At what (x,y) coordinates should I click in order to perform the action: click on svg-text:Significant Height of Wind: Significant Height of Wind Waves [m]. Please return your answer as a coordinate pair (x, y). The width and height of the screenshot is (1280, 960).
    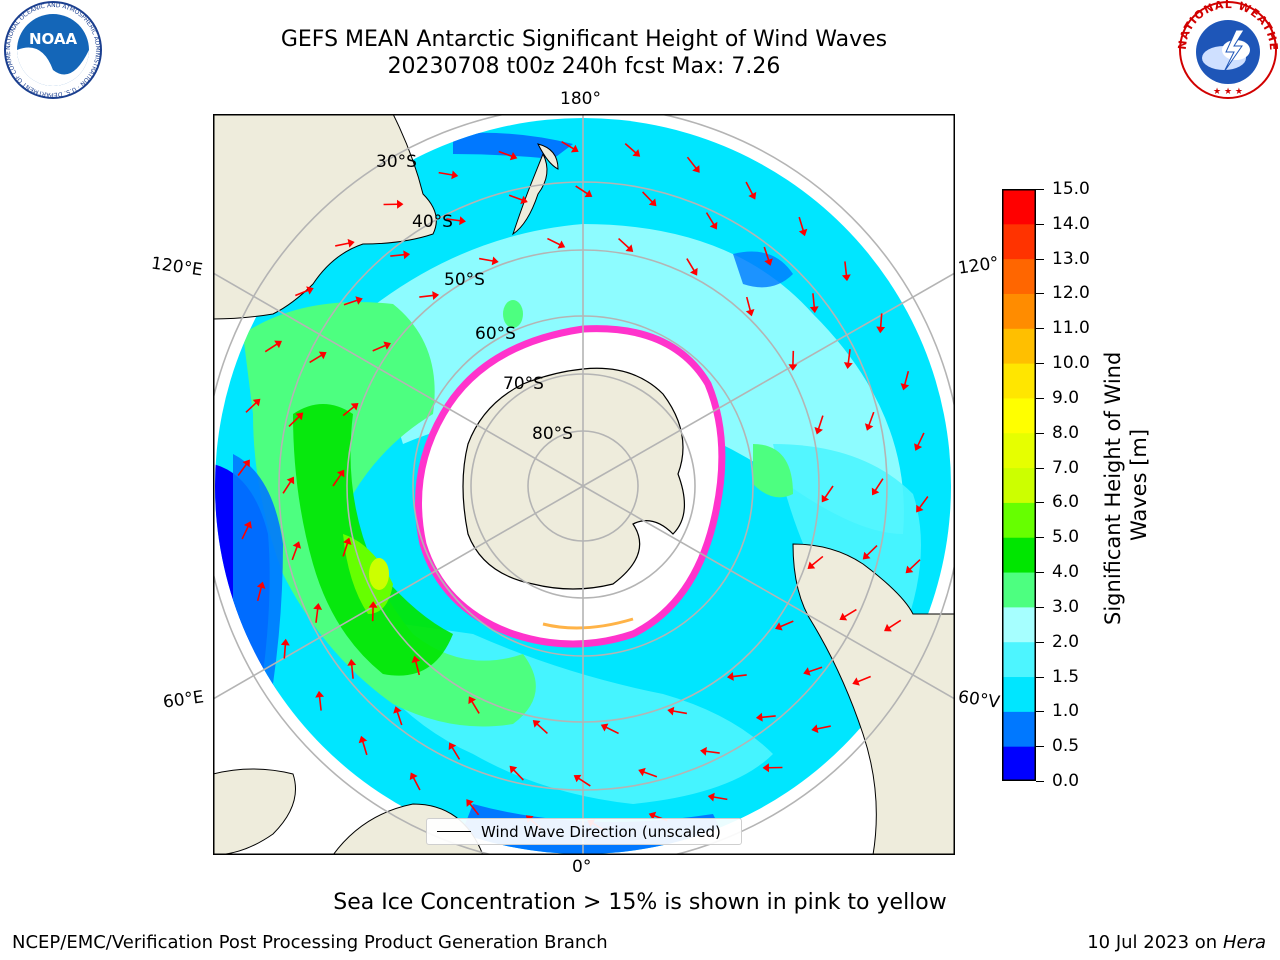
    Looking at the image, I should click on (1126, 485).